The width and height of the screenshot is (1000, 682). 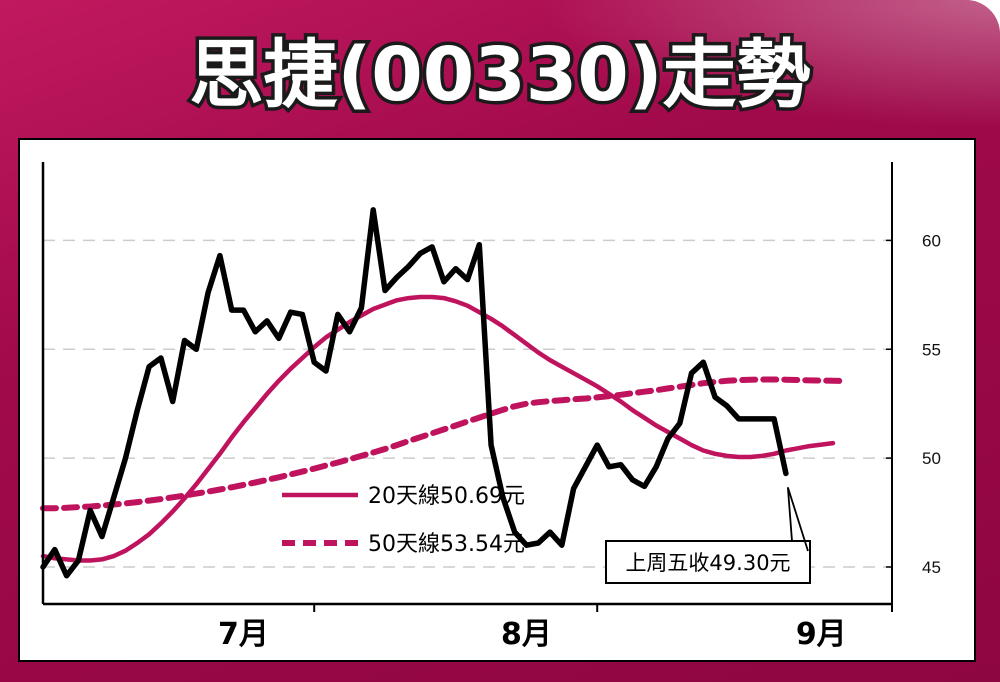 I want to click on x-tick-label: 8月, so click(x=526, y=634).